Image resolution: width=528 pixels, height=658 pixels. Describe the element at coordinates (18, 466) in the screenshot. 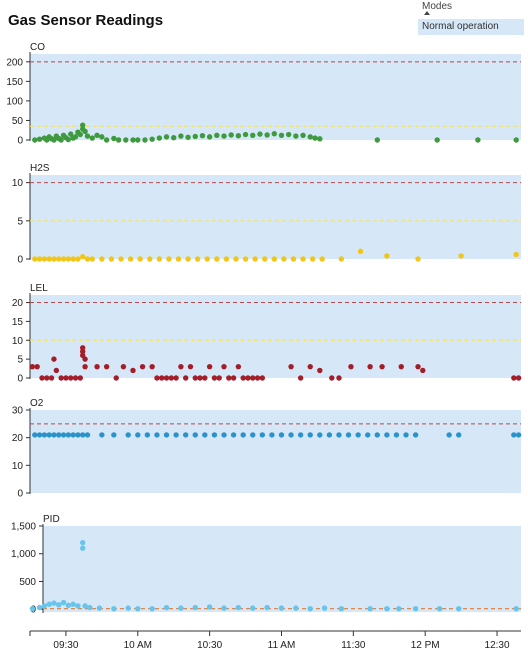

I see `y-tick-label: 10` at that location.